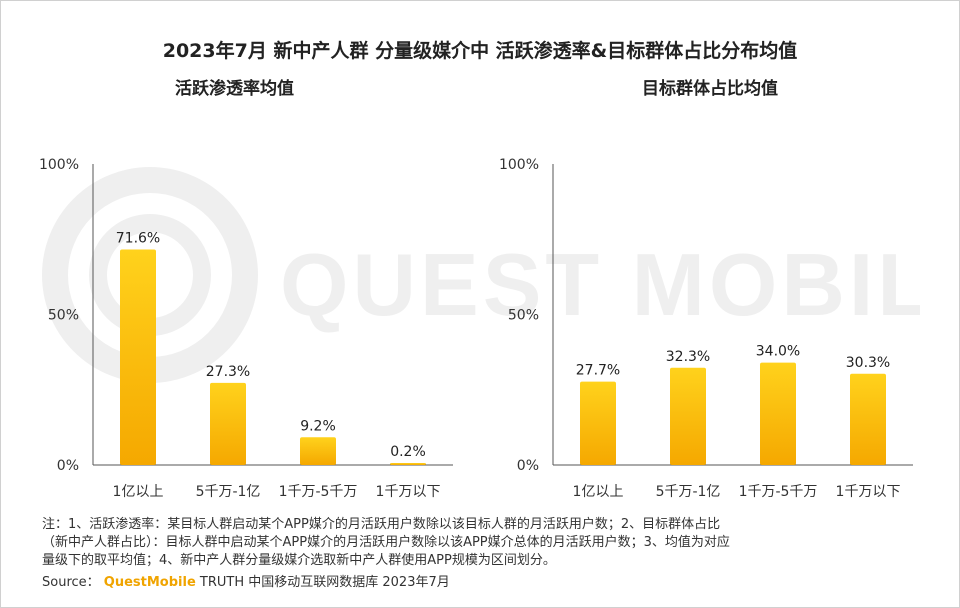  I want to click on bar-value-label: 0.2%, so click(408, 452).